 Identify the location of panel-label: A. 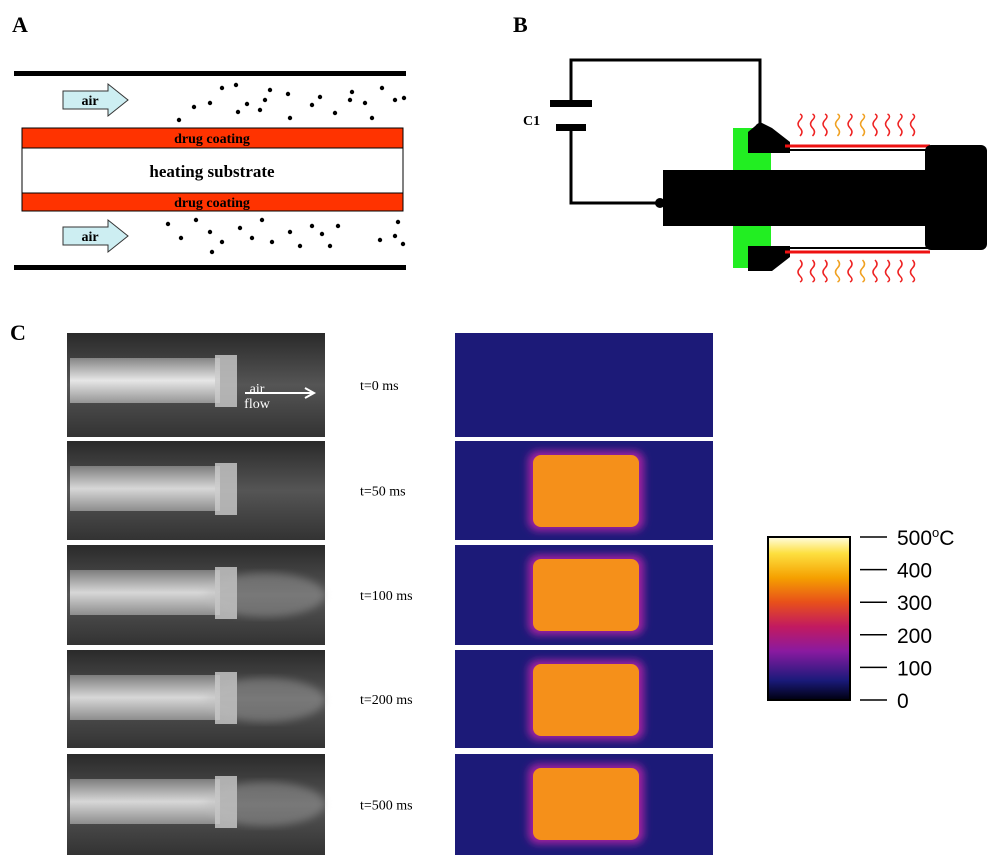
(20, 24).